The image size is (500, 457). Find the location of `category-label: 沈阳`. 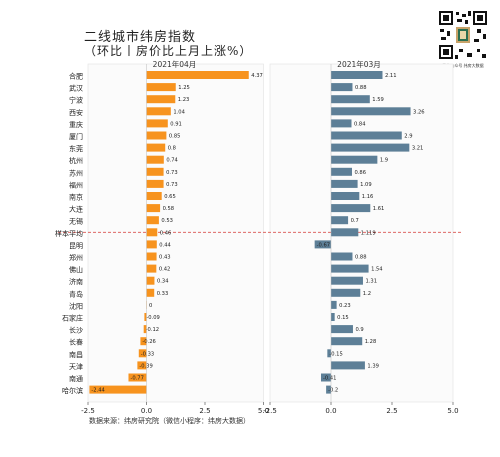

category-label: 沈阳 is located at coordinates (76, 305).